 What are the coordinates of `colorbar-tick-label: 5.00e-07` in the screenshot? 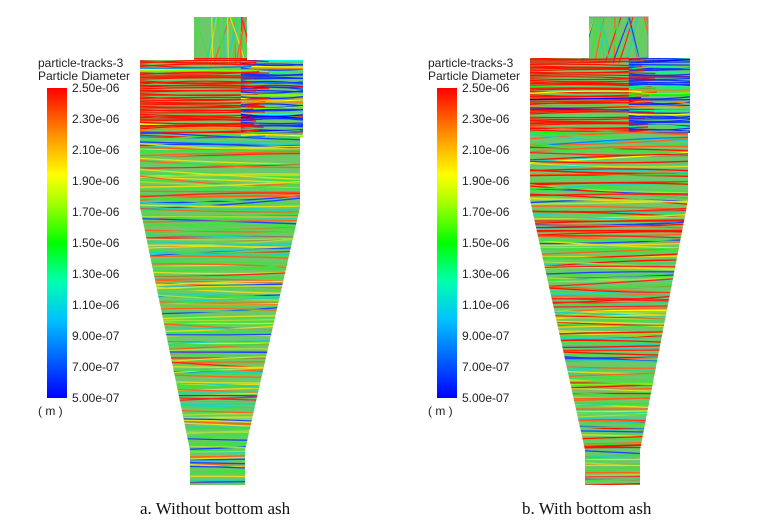 It's located at (96, 398).